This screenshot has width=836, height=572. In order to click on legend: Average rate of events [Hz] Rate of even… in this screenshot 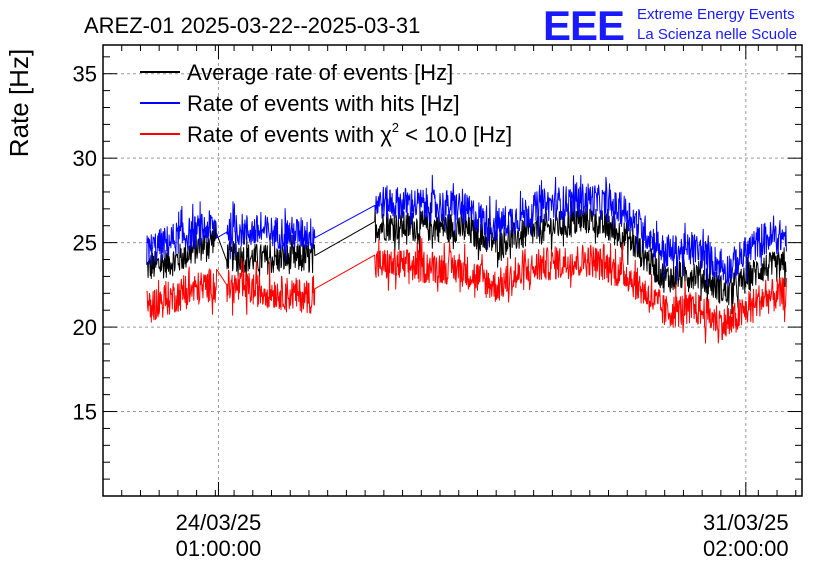, I will do `click(326, 103)`.